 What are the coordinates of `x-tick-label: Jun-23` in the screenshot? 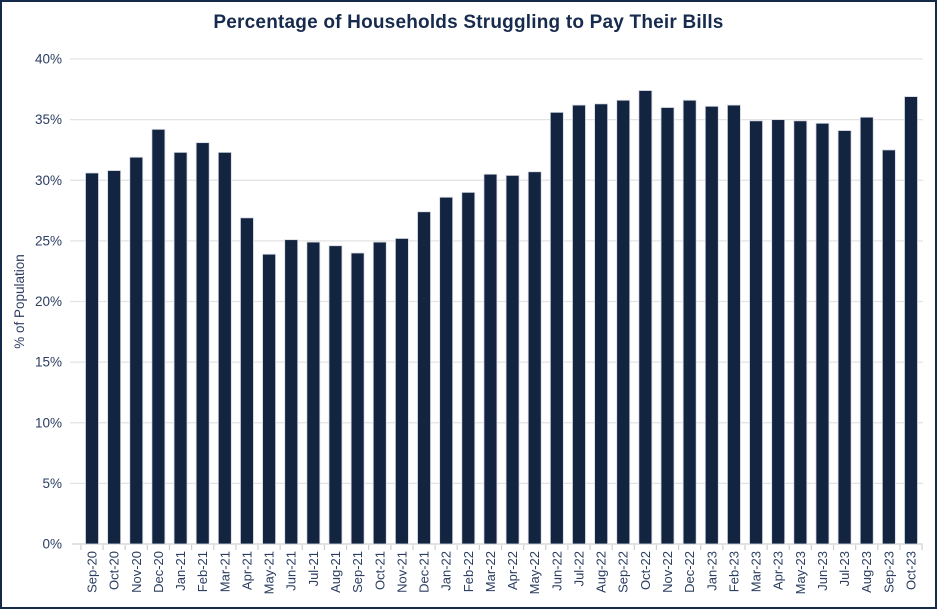 It's located at (822, 571).